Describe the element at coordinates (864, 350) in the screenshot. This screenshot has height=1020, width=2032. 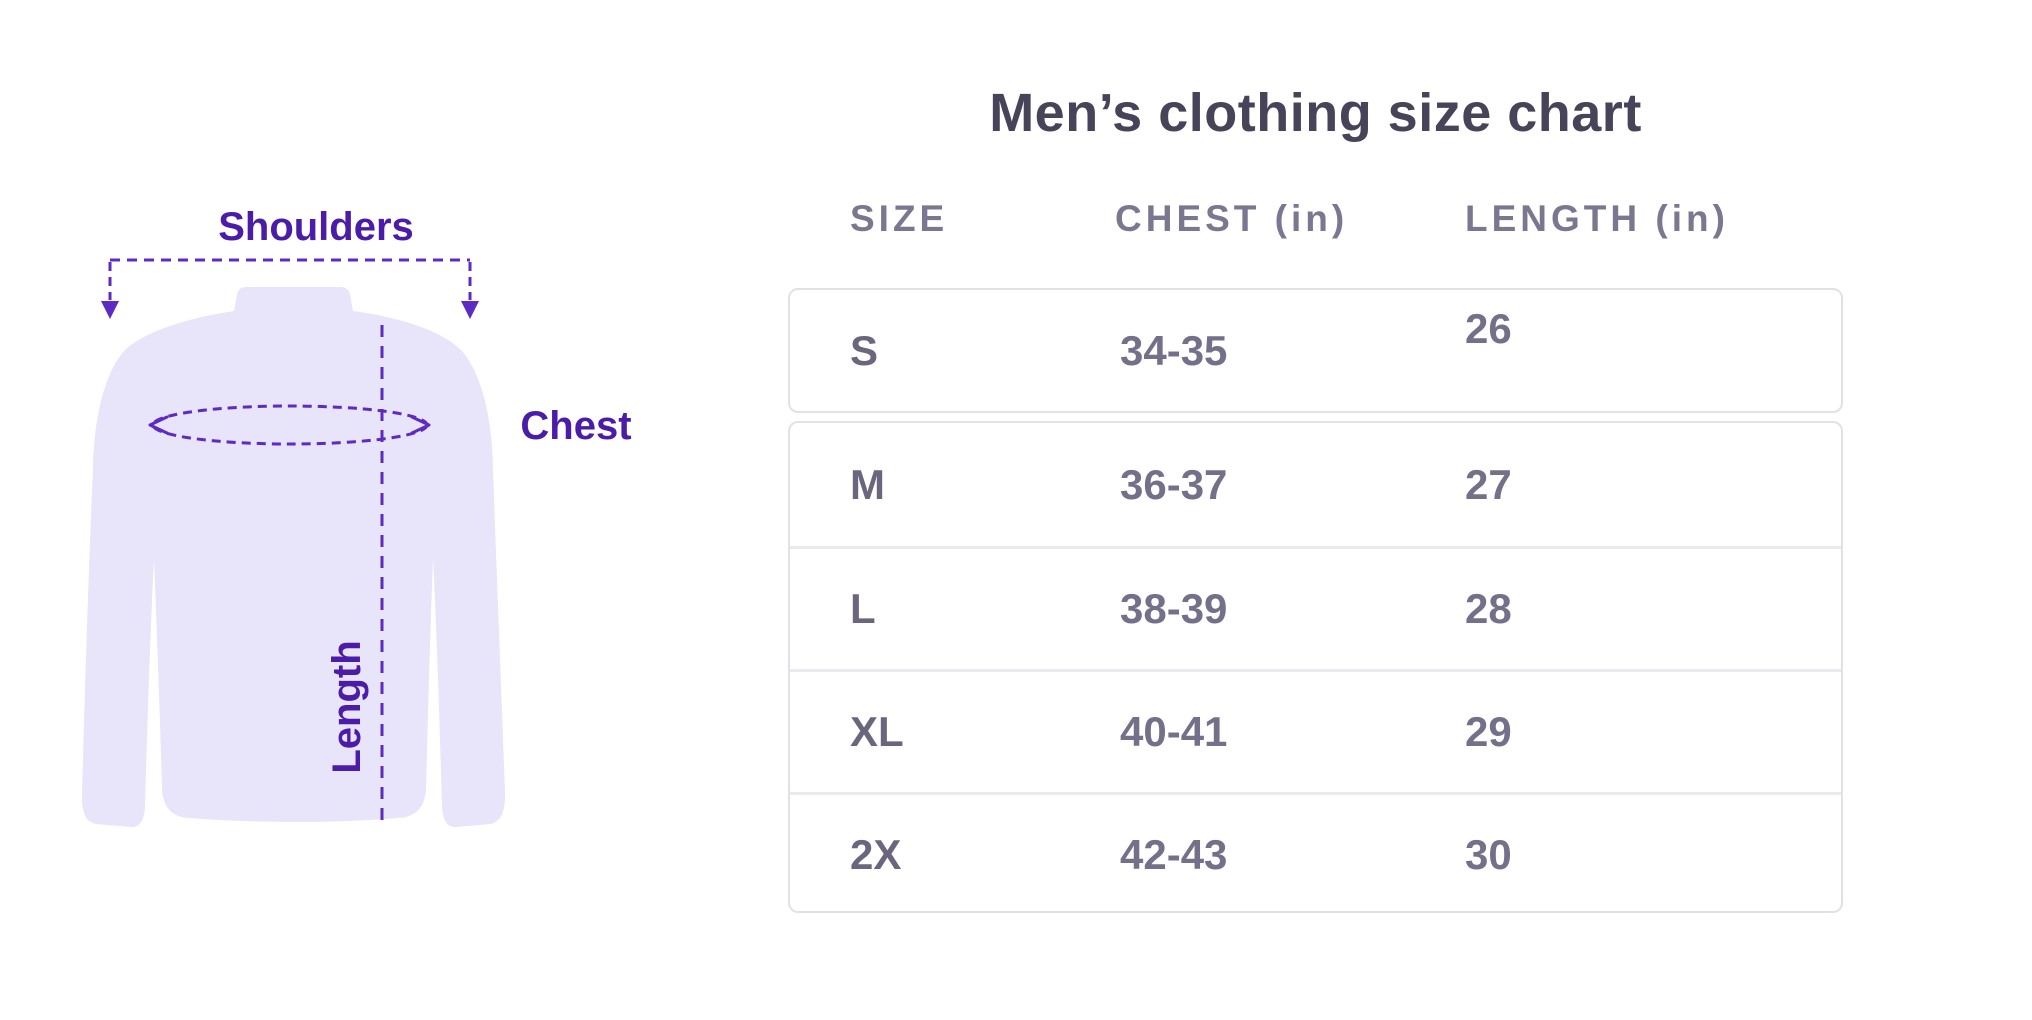
I see `cell-size: S` at that location.